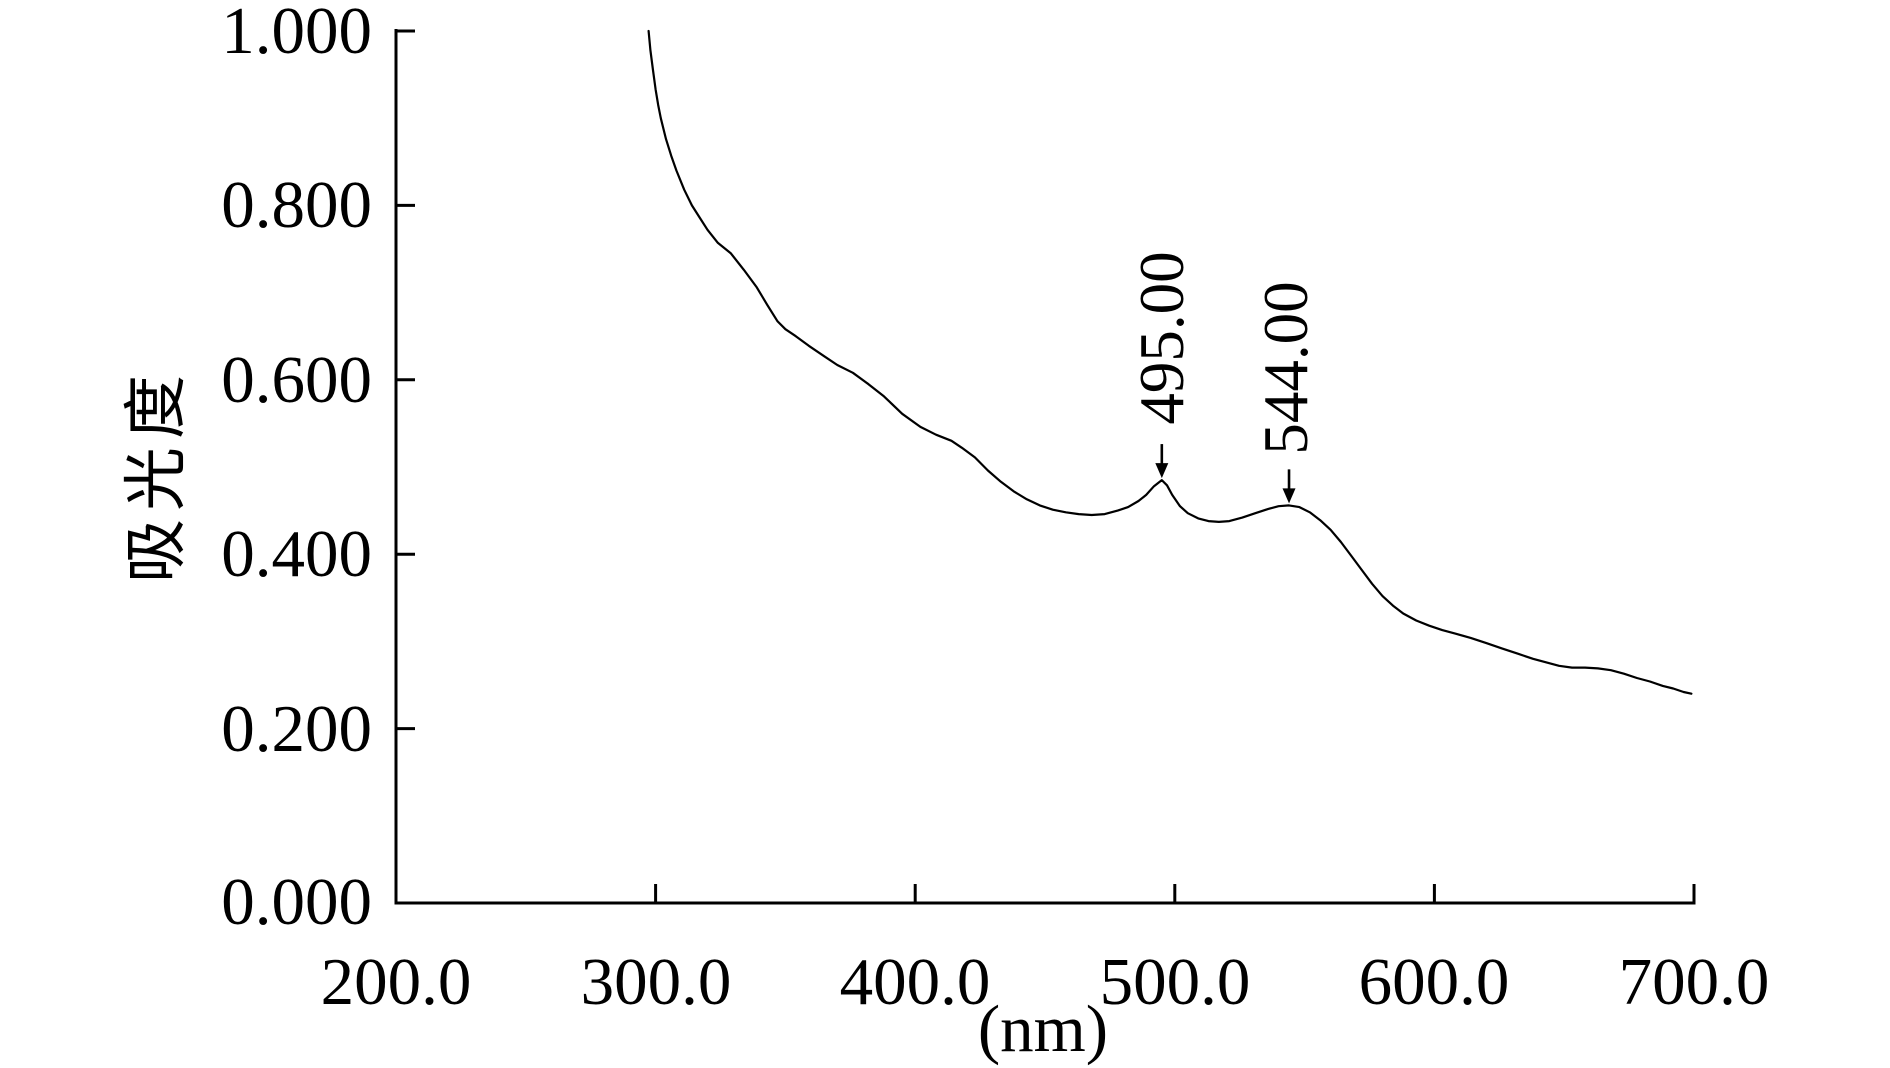 This screenshot has width=1890, height=1068. Describe the element at coordinates (296, 902) in the screenshot. I see `y-tick-label-0.000: 0.000` at that location.